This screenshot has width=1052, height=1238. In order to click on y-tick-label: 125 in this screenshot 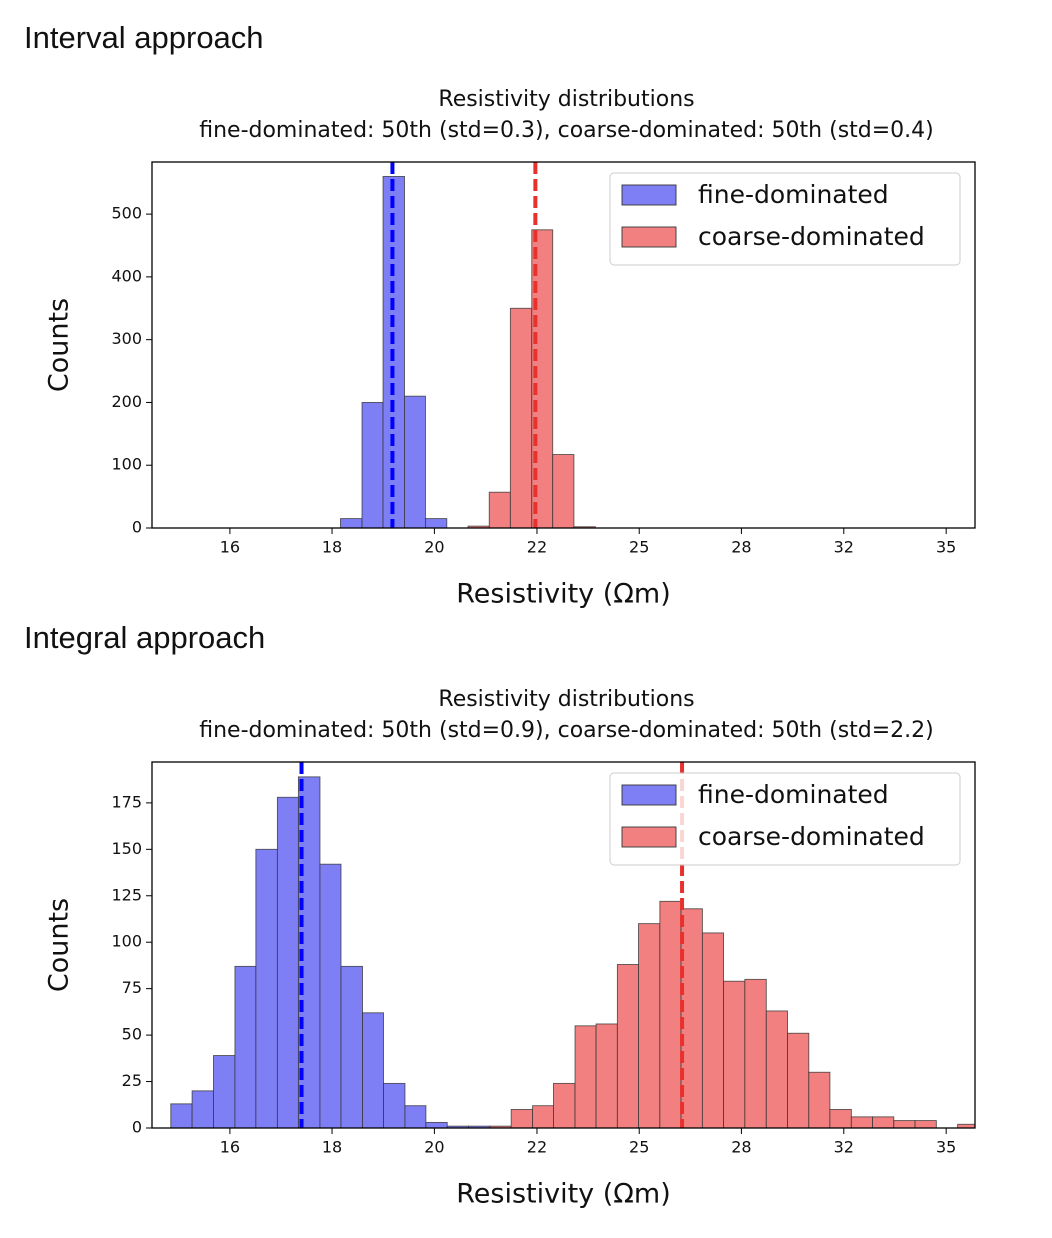, I will do `click(126, 894)`.